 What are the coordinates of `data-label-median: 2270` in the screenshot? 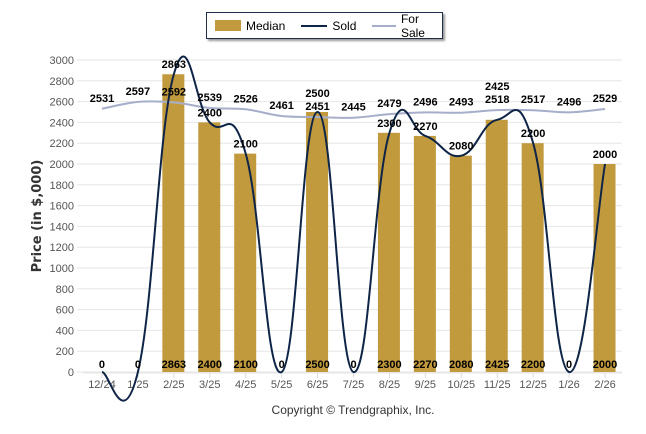 It's located at (425, 365).